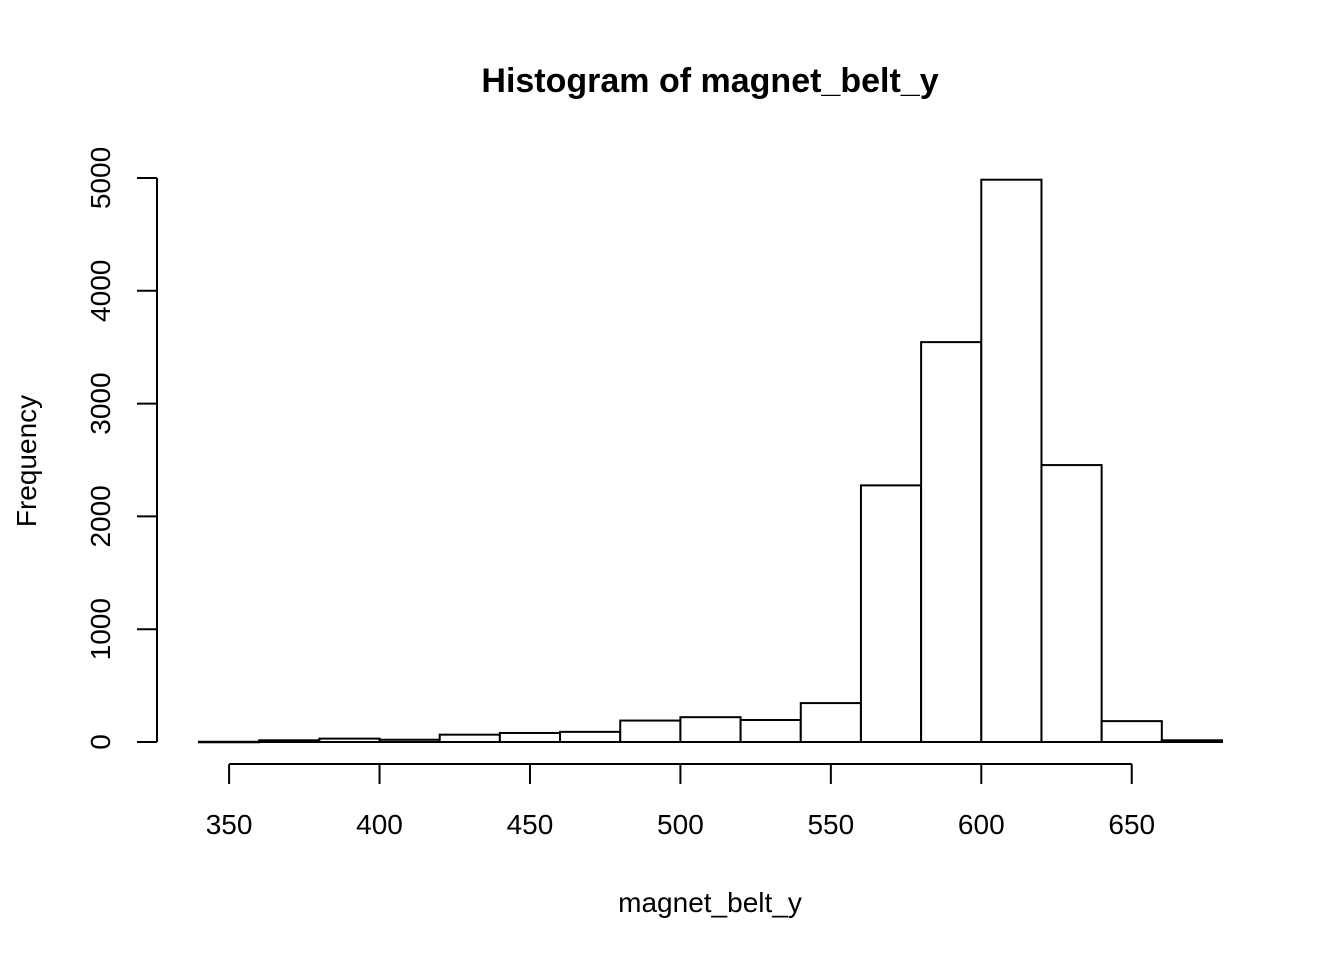 The image size is (1344, 960). What do you see at coordinates (100, 403) in the screenshot?
I see `y-tick-label-3000: 3000` at bounding box center [100, 403].